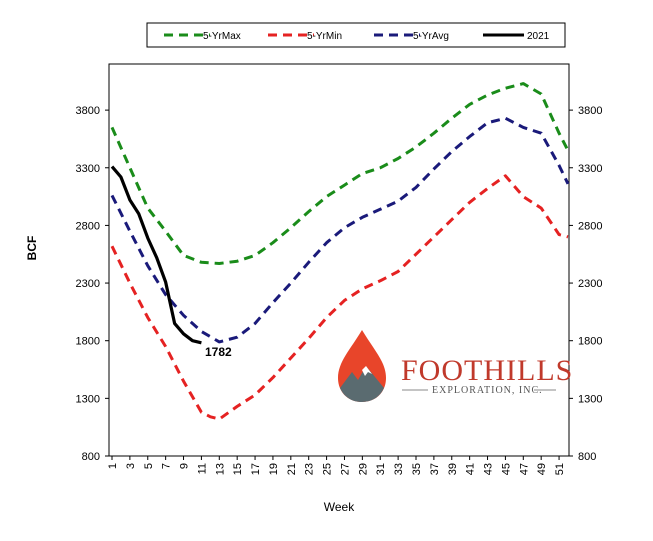  I want to click on y-tick-label-left: 2300, so click(88, 284).